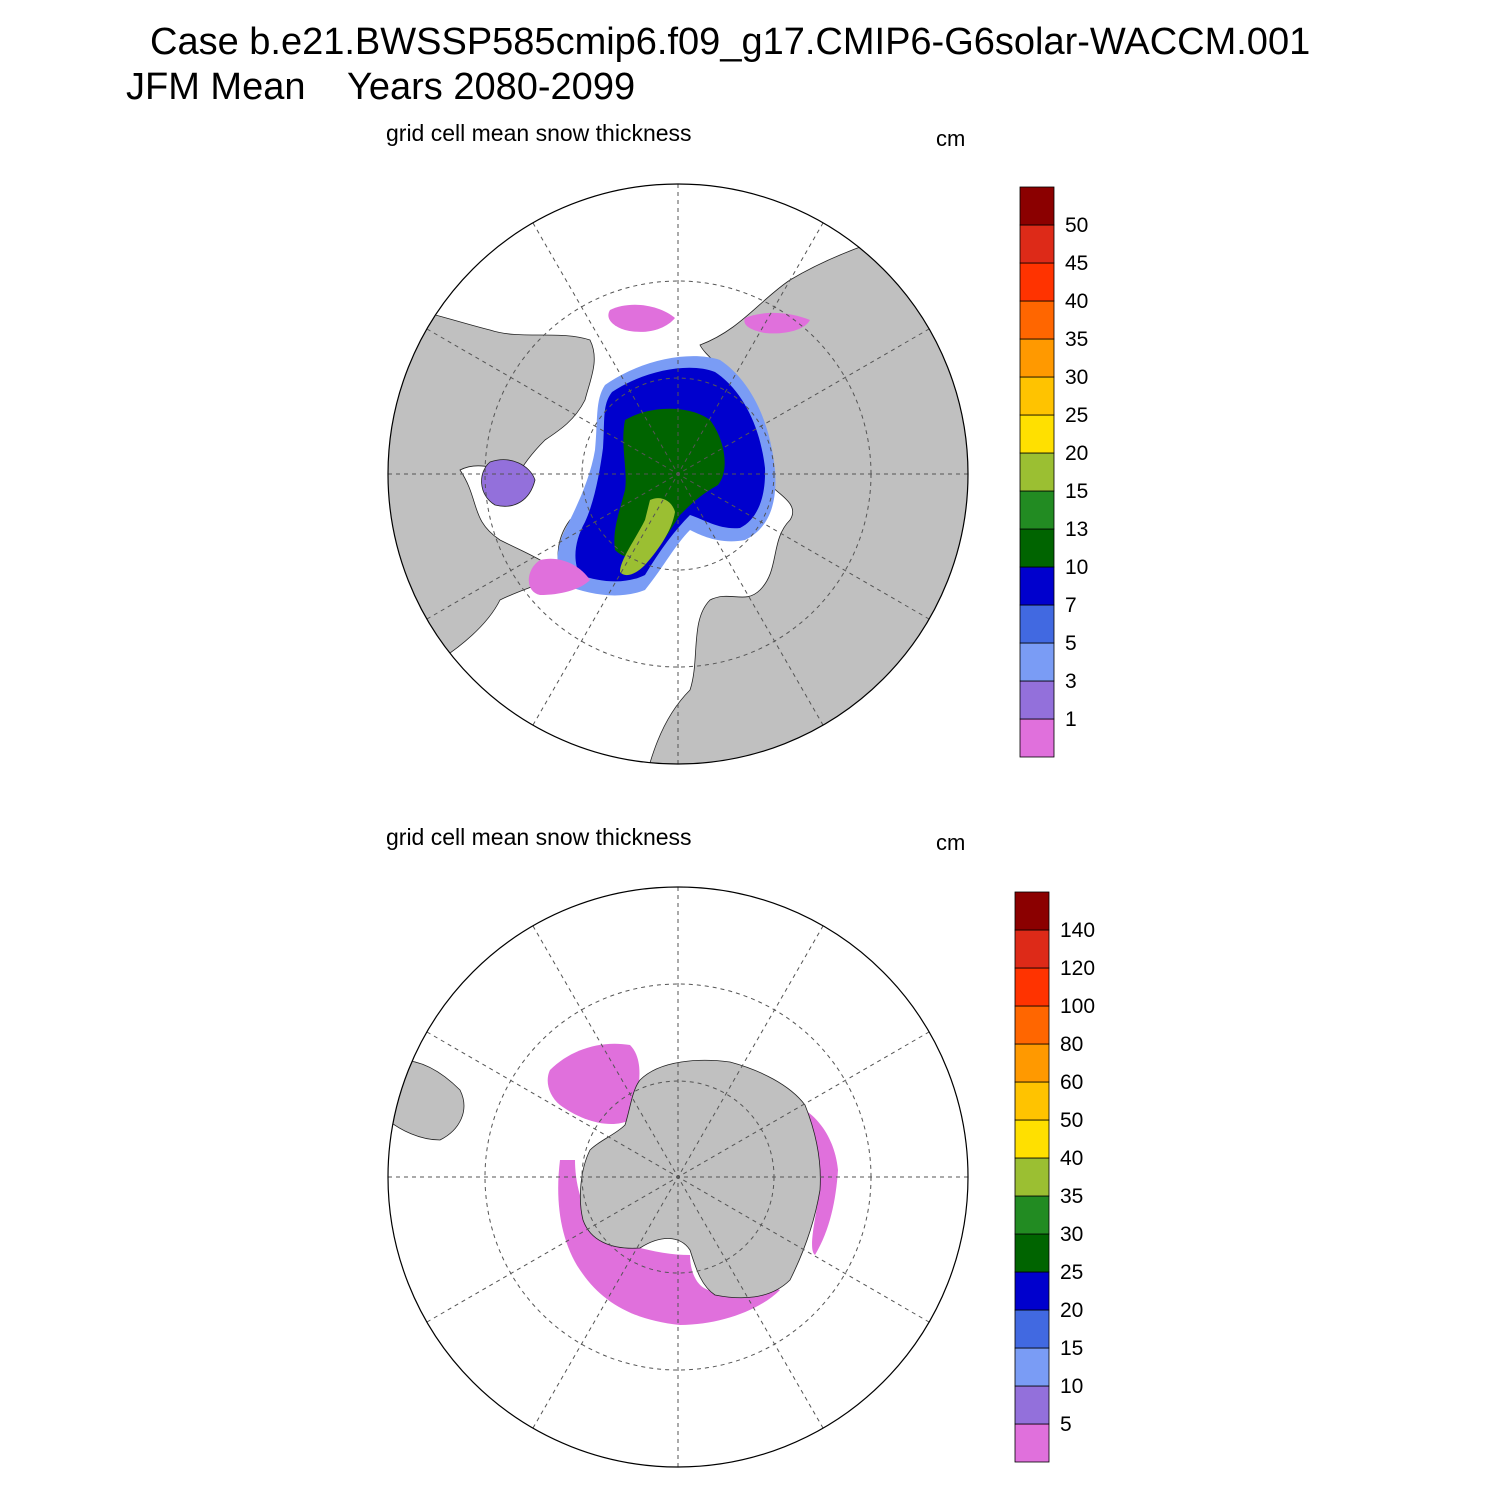 Image resolution: width=1500 pixels, height=1500 pixels. Describe the element at coordinates (539, 837) in the screenshot. I see `south-panel-title: grid cell mean snow thickness` at that location.